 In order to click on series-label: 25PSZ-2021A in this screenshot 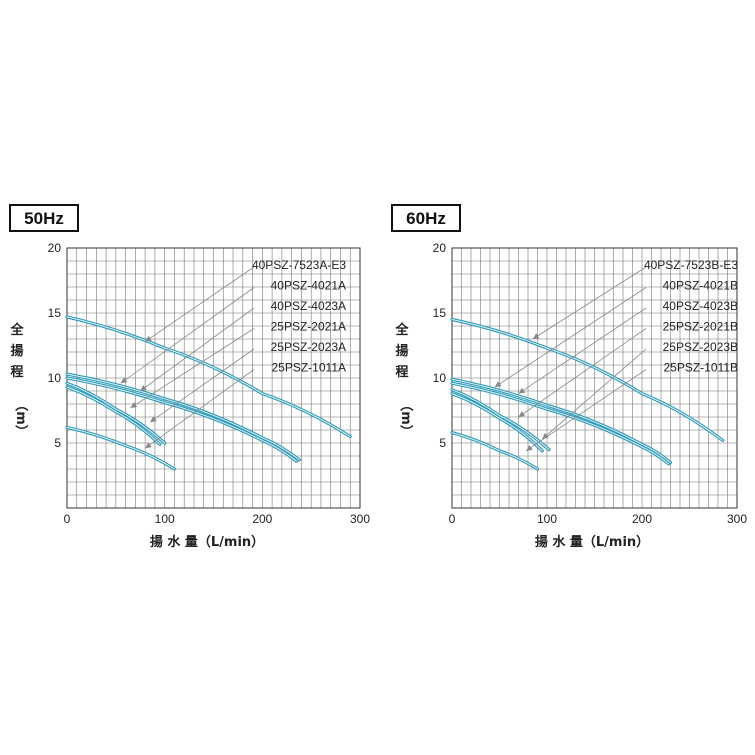, I will do `click(308, 327)`.